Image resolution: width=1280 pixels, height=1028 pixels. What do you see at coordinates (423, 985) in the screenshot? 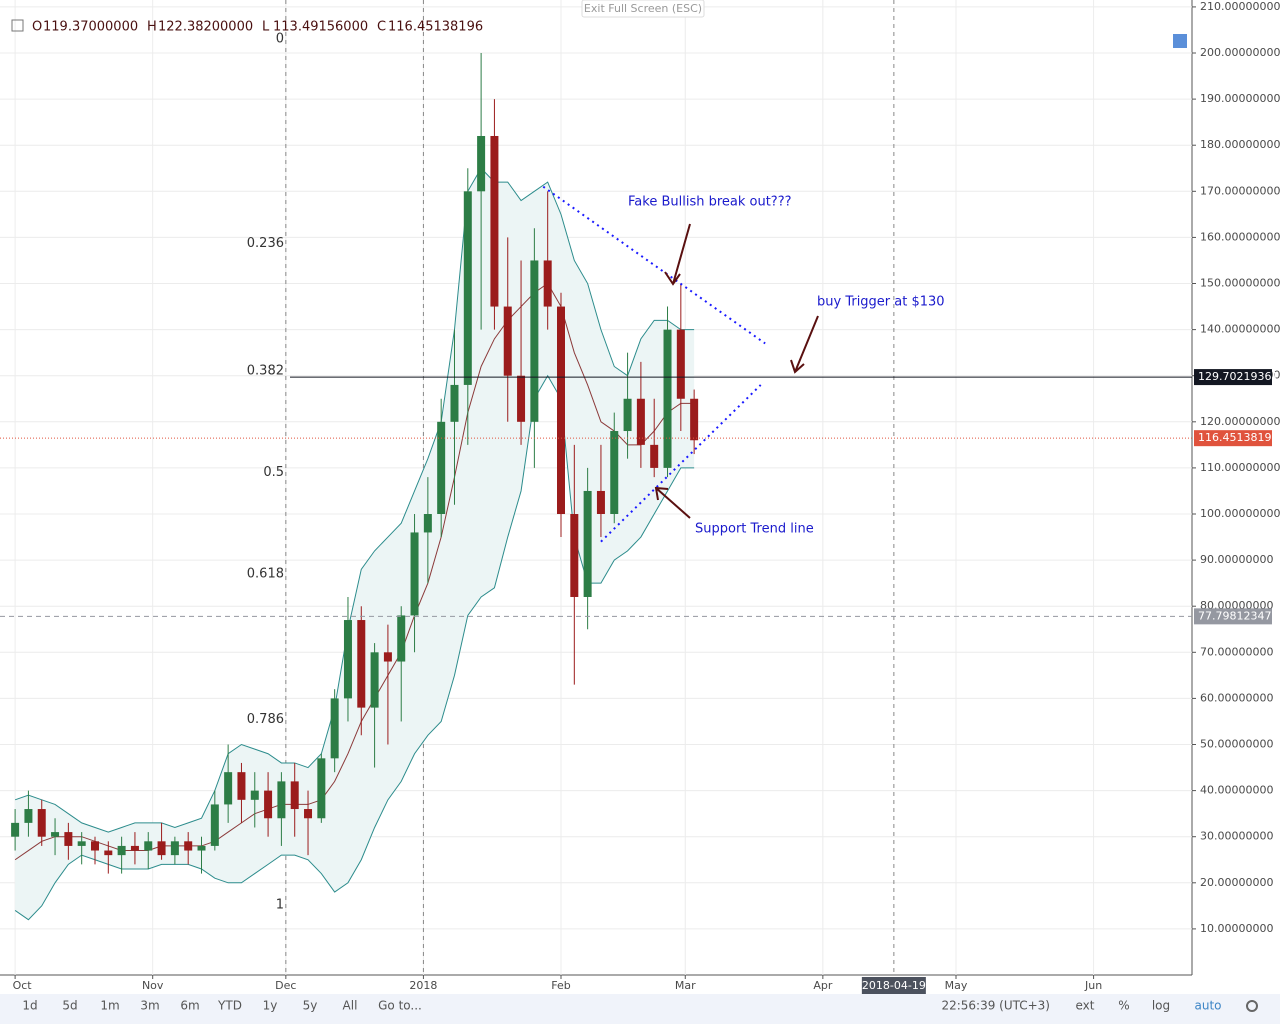
I see `x-tick-label: 2018` at bounding box center [423, 985].